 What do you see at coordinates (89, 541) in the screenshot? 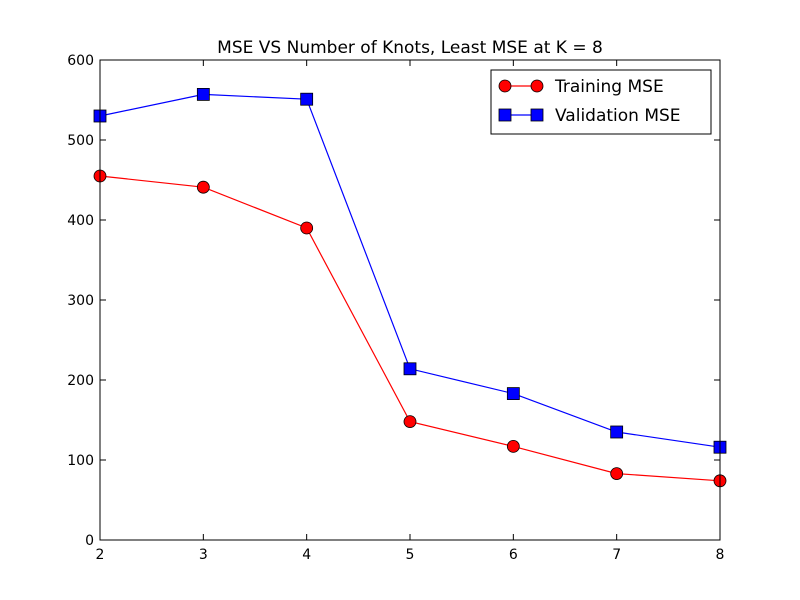
I see `y-tick-label: 0` at bounding box center [89, 541].